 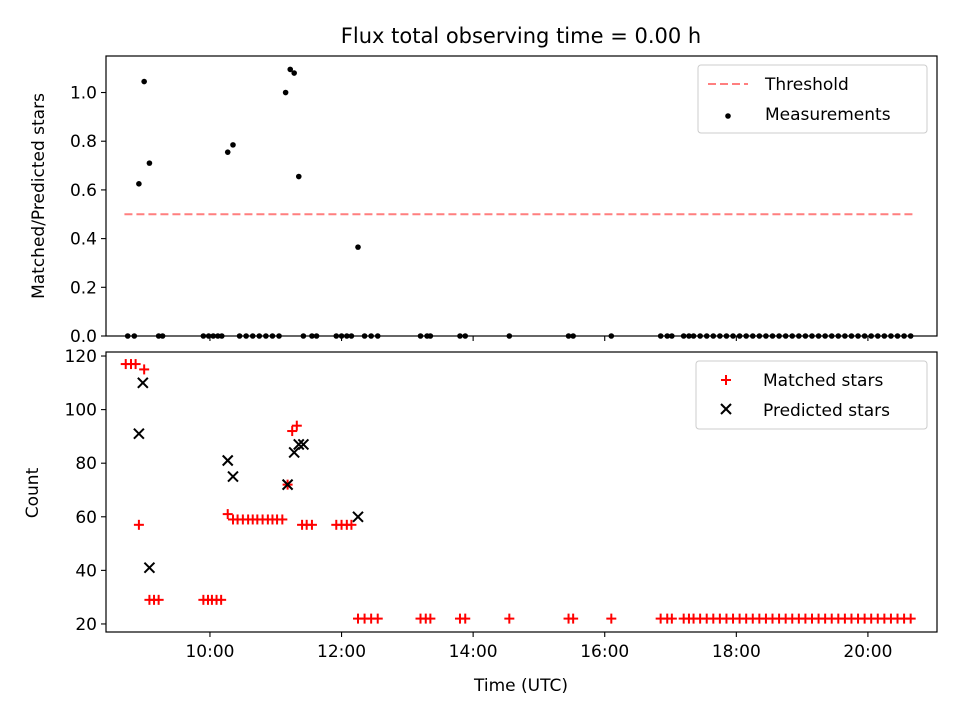 I want to click on x-tick-label: 18:00, so click(x=736, y=652).